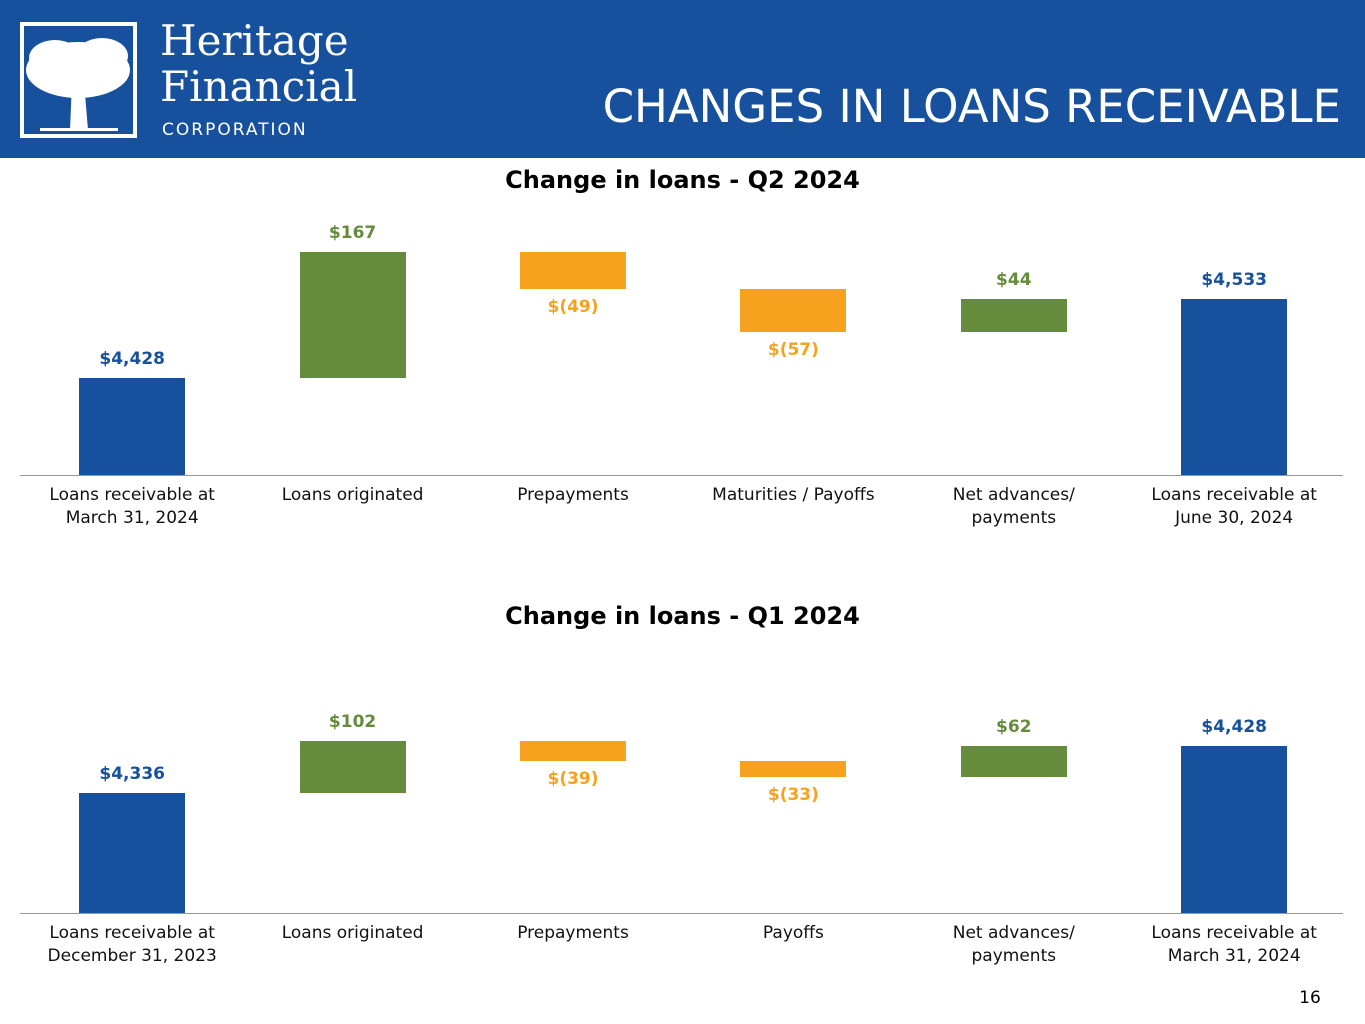  I want to click on value-label: $44, so click(1014, 279).